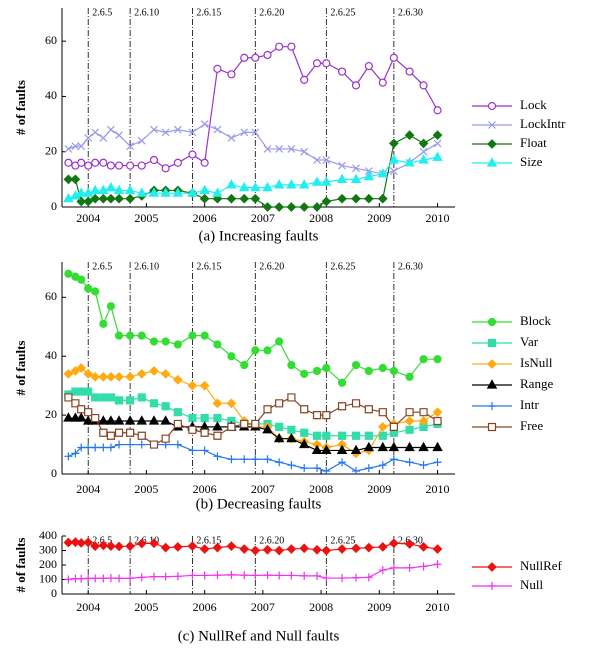 The width and height of the screenshot is (610, 649). I want to click on x-tick-label: 2010, so click(438, 607).